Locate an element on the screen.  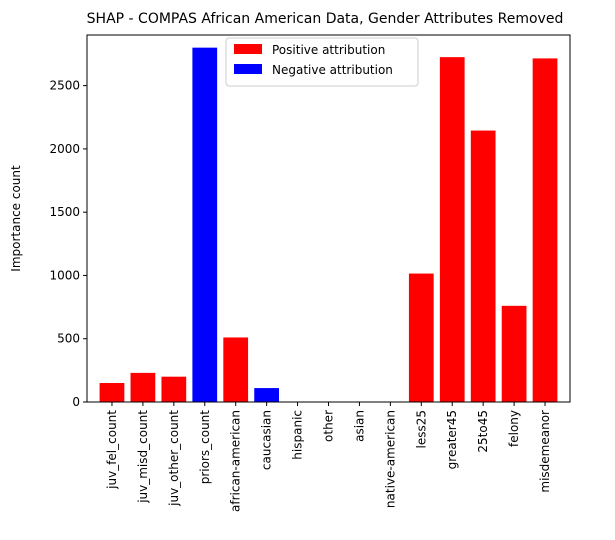
x-tick-label: caucasian is located at coordinates (267, 440).